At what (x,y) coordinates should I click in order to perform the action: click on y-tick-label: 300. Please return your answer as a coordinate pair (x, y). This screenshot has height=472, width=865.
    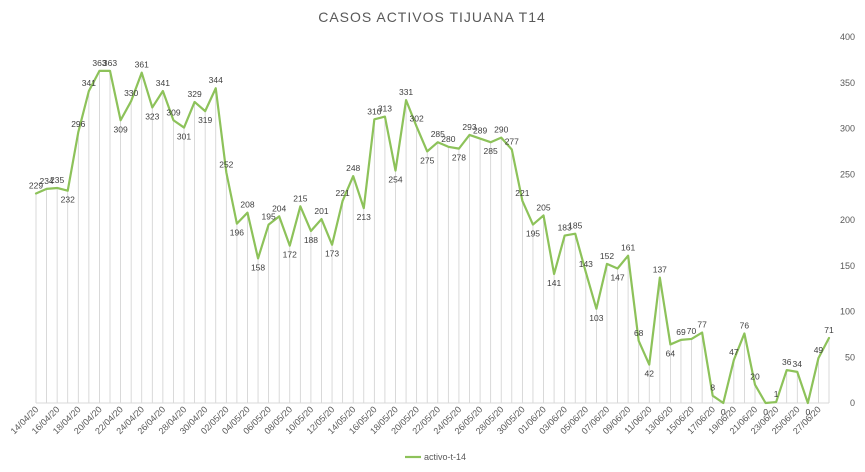
    Looking at the image, I should click on (847, 129).